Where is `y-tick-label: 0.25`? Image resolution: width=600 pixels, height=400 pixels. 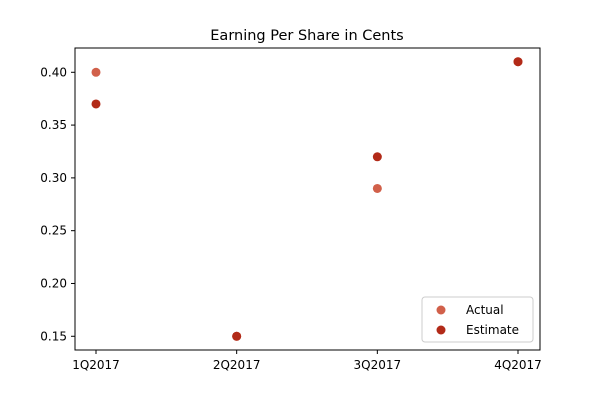 y-tick-label: 0.25 is located at coordinates (53, 231).